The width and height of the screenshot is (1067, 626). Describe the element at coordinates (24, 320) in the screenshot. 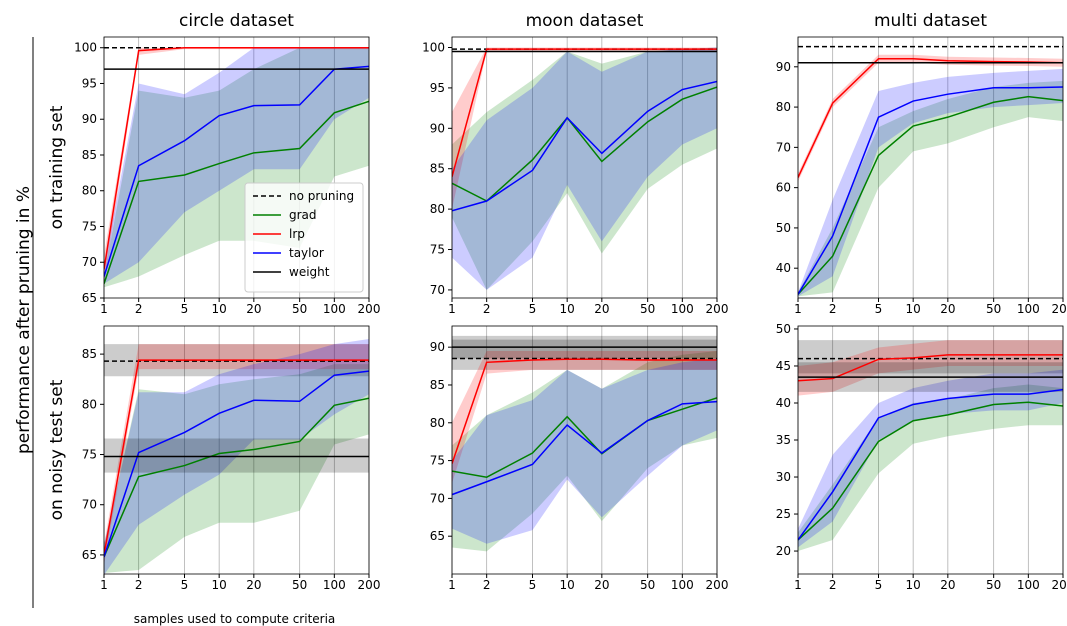

I see `figure-ylabel: performance after pruning in %` at that location.